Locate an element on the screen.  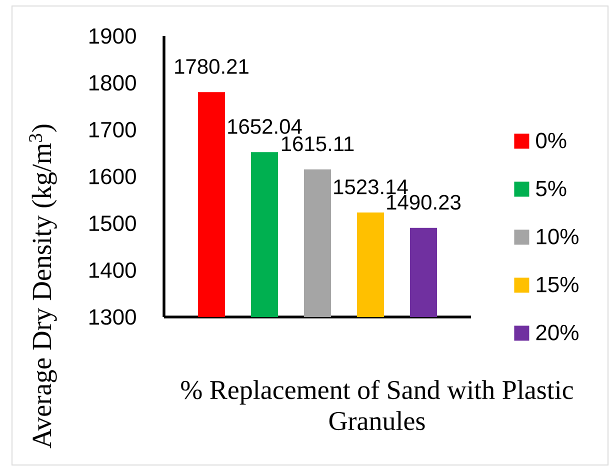
data-label: 1615.11 is located at coordinates (318, 144).